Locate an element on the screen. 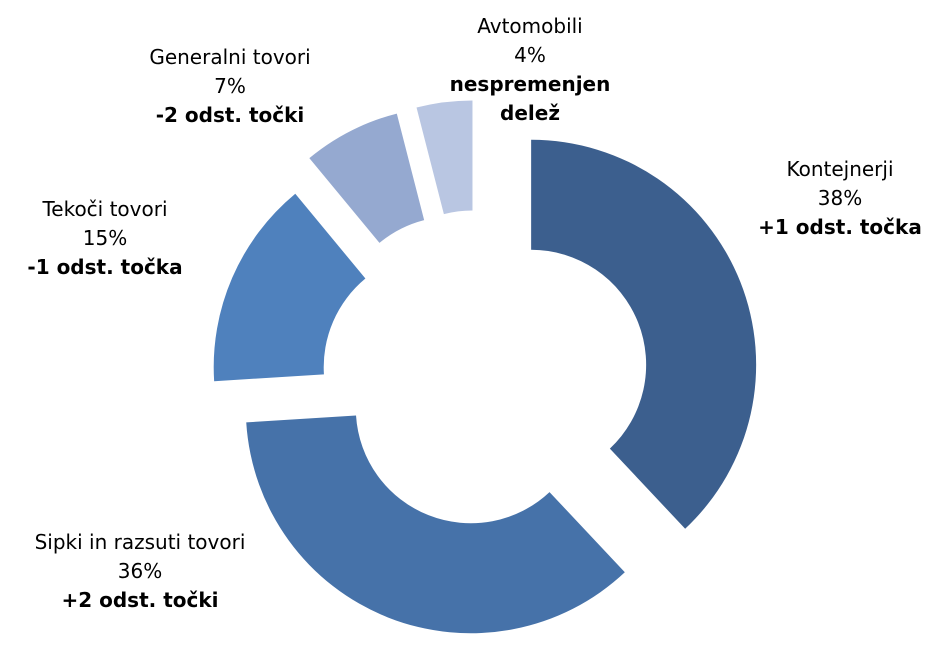 The image size is (943, 653). slice-label: Sipki in razsuti tovori 36% +2 odst. točki is located at coordinates (140, 571).